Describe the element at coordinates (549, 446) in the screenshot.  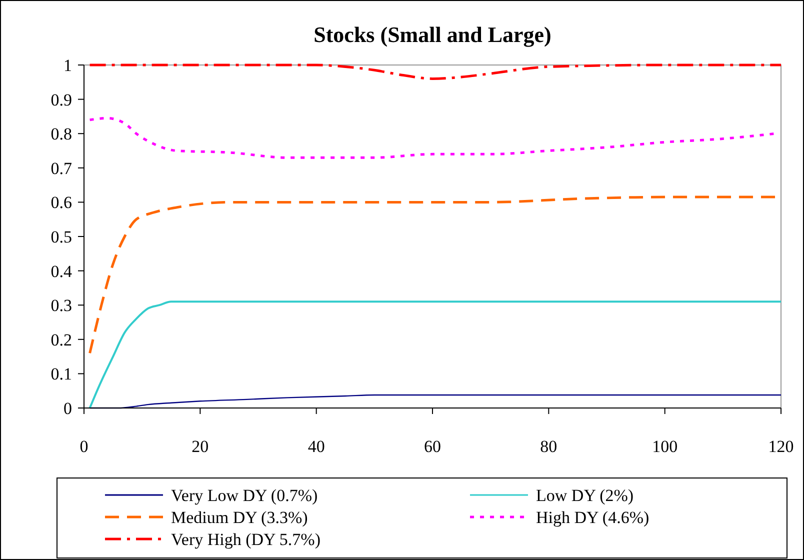
I see `x-tick-label: 80` at that location.